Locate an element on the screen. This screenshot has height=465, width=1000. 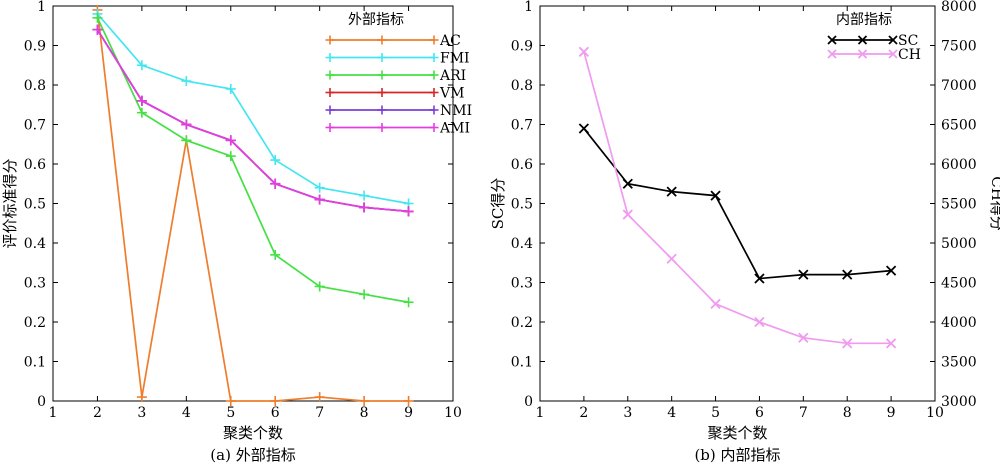
legend-label: CH is located at coordinates (909, 55).